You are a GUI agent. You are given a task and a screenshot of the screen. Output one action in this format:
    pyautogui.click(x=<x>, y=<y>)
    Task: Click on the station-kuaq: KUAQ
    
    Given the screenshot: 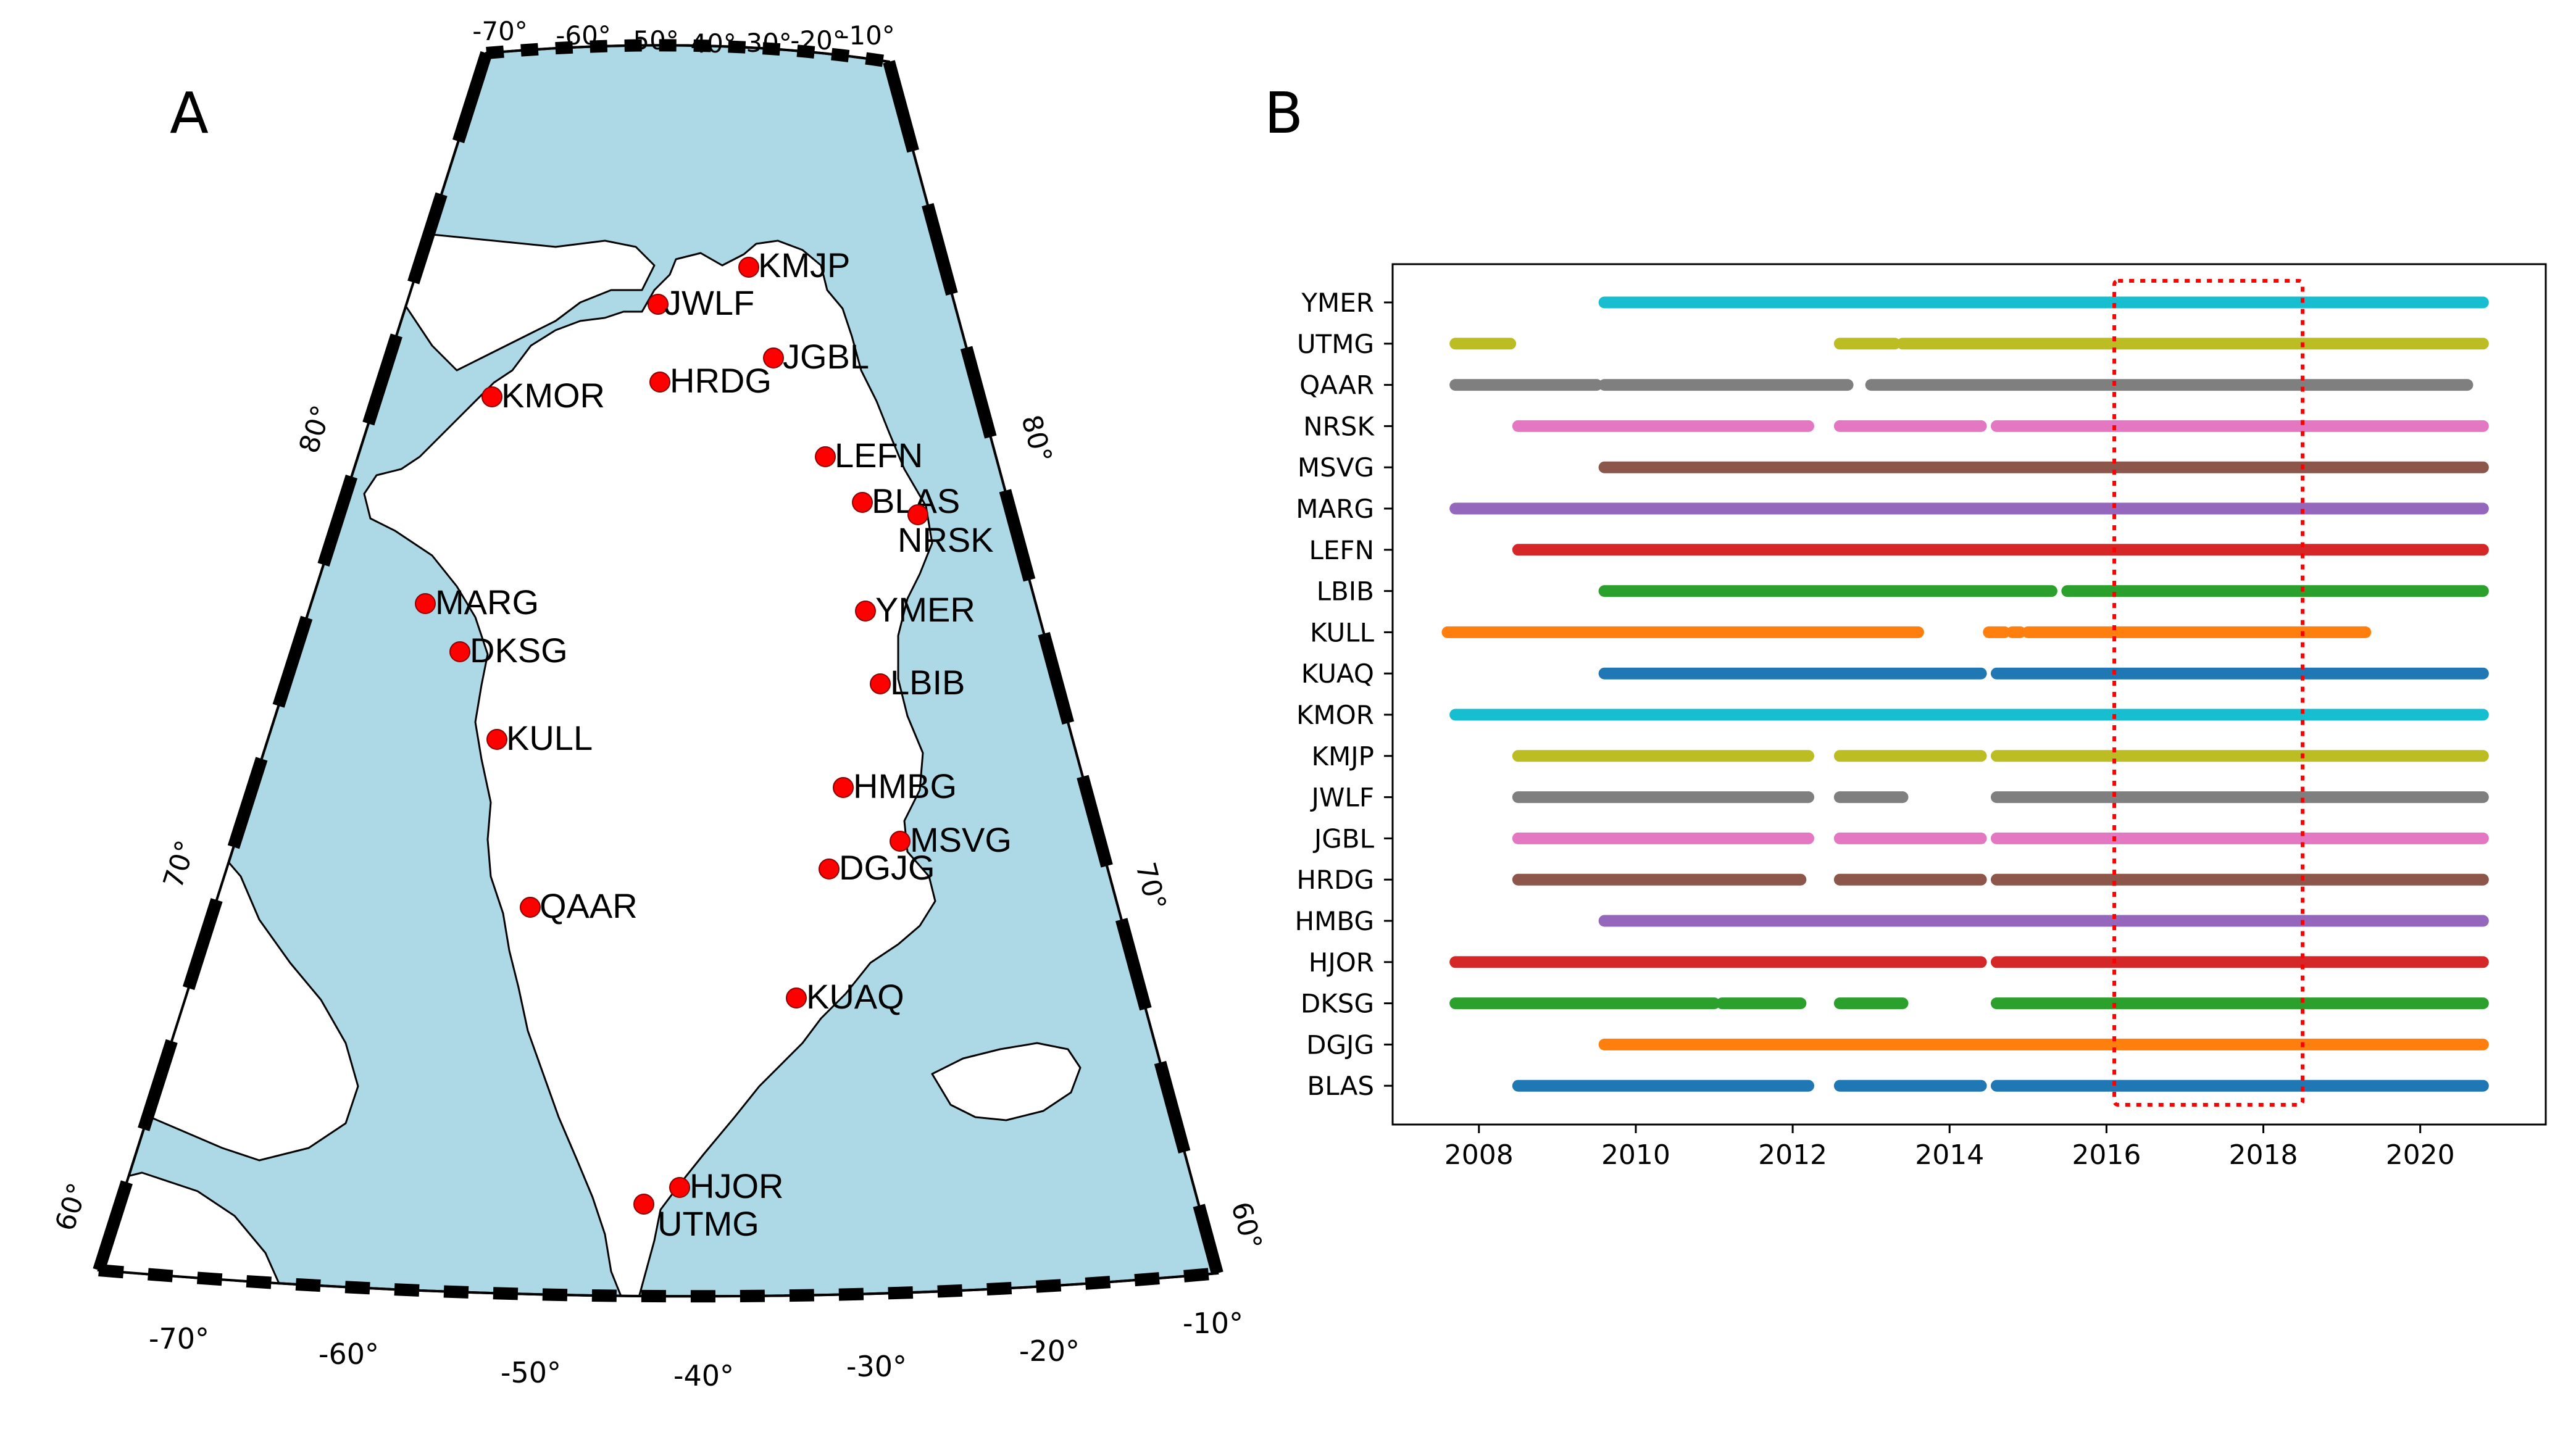 What is the action you would take?
    pyautogui.click(x=845, y=996)
    